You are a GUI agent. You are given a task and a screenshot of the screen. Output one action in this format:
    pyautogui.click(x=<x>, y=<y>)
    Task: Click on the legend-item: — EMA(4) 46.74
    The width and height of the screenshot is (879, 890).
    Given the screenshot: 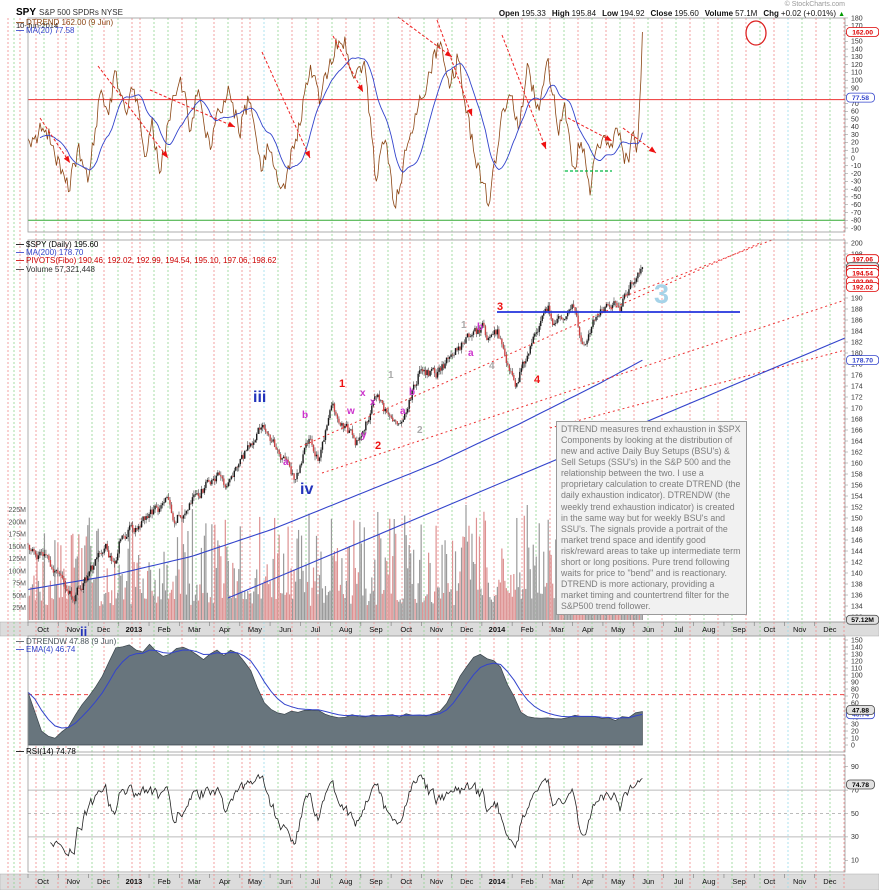 What is the action you would take?
    pyautogui.click(x=66, y=650)
    